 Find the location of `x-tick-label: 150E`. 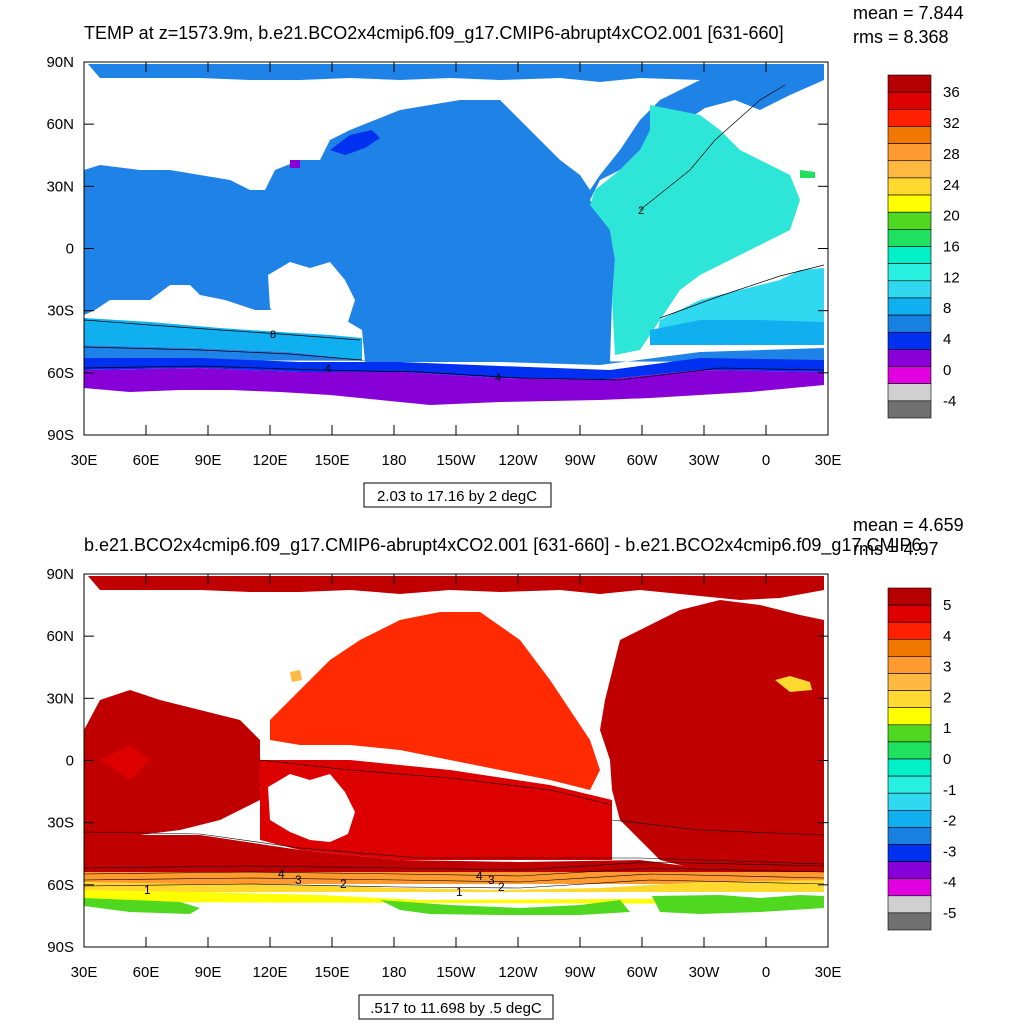

x-tick-label: 150E is located at coordinates (331, 972).